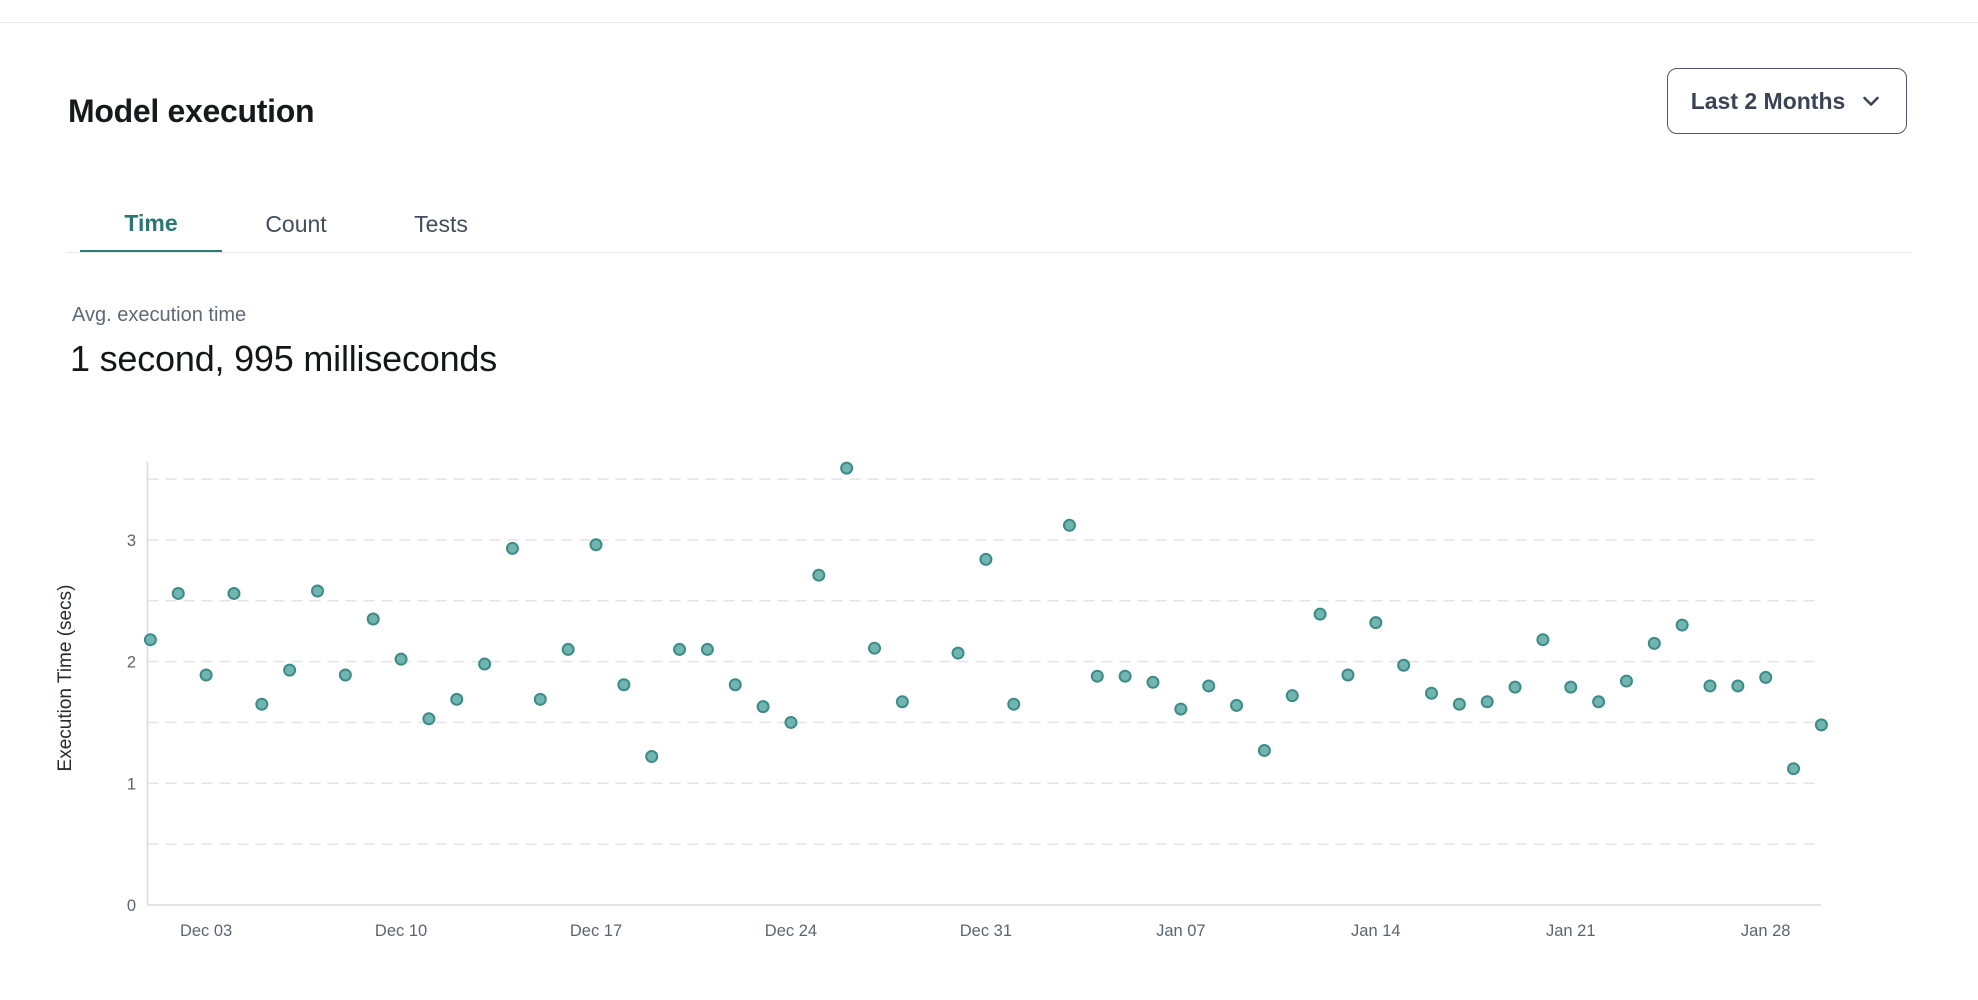 The height and width of the screenshot is (1000, 1978). Describe the element at coordinates (131, 663) in the screenshot. I see `svg-text: 2` at that location.